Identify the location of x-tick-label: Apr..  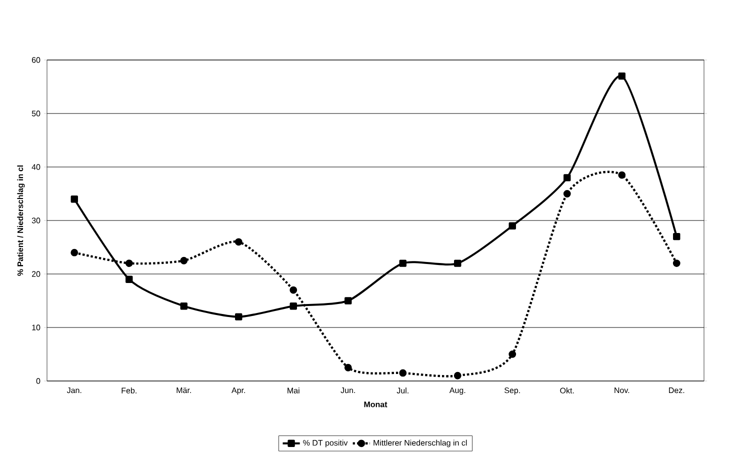
(239, 391).